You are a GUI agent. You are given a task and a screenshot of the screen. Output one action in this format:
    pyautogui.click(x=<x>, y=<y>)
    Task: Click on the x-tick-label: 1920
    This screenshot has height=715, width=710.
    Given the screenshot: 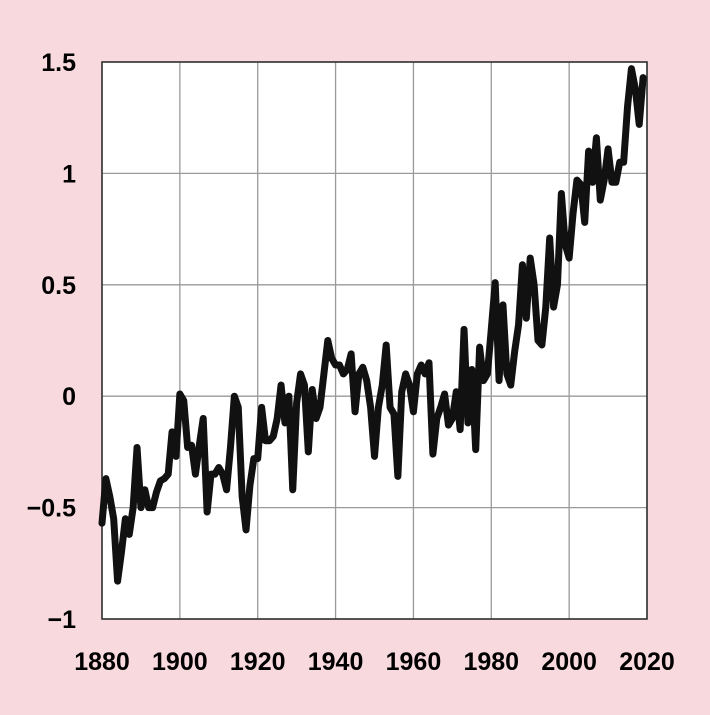 What is the action you would take?
    pyautogui.click(x=258, y=662)
    